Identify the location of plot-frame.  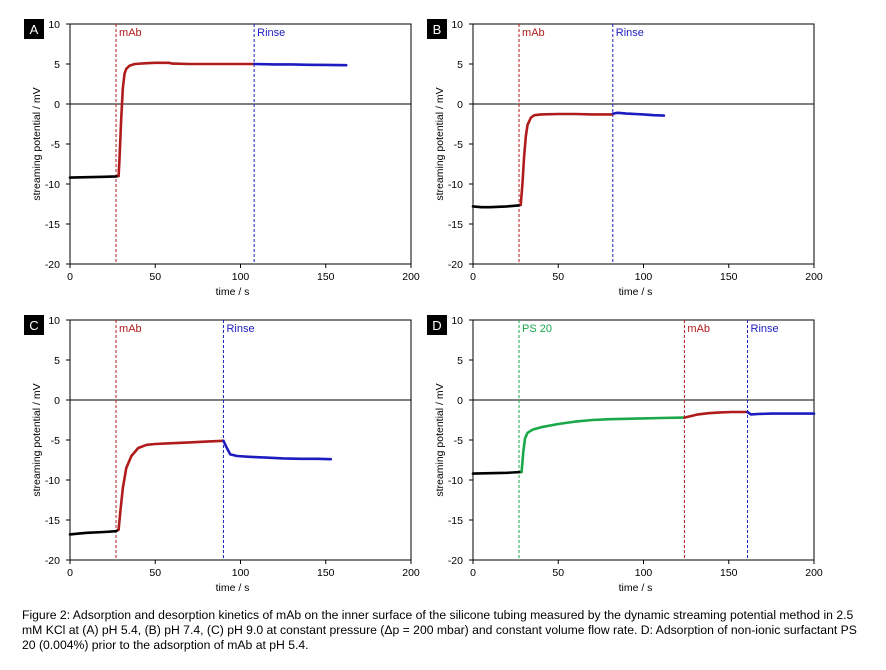
(240, 440).